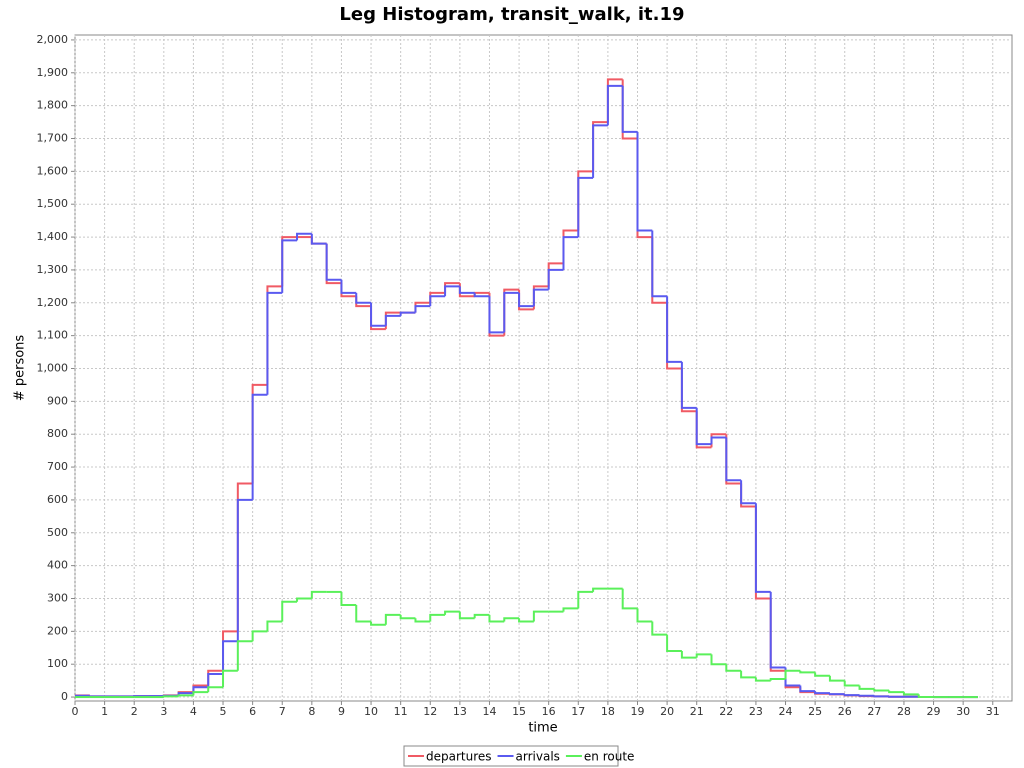  I want to click on x-tick-label: 17, so click(578, 711).